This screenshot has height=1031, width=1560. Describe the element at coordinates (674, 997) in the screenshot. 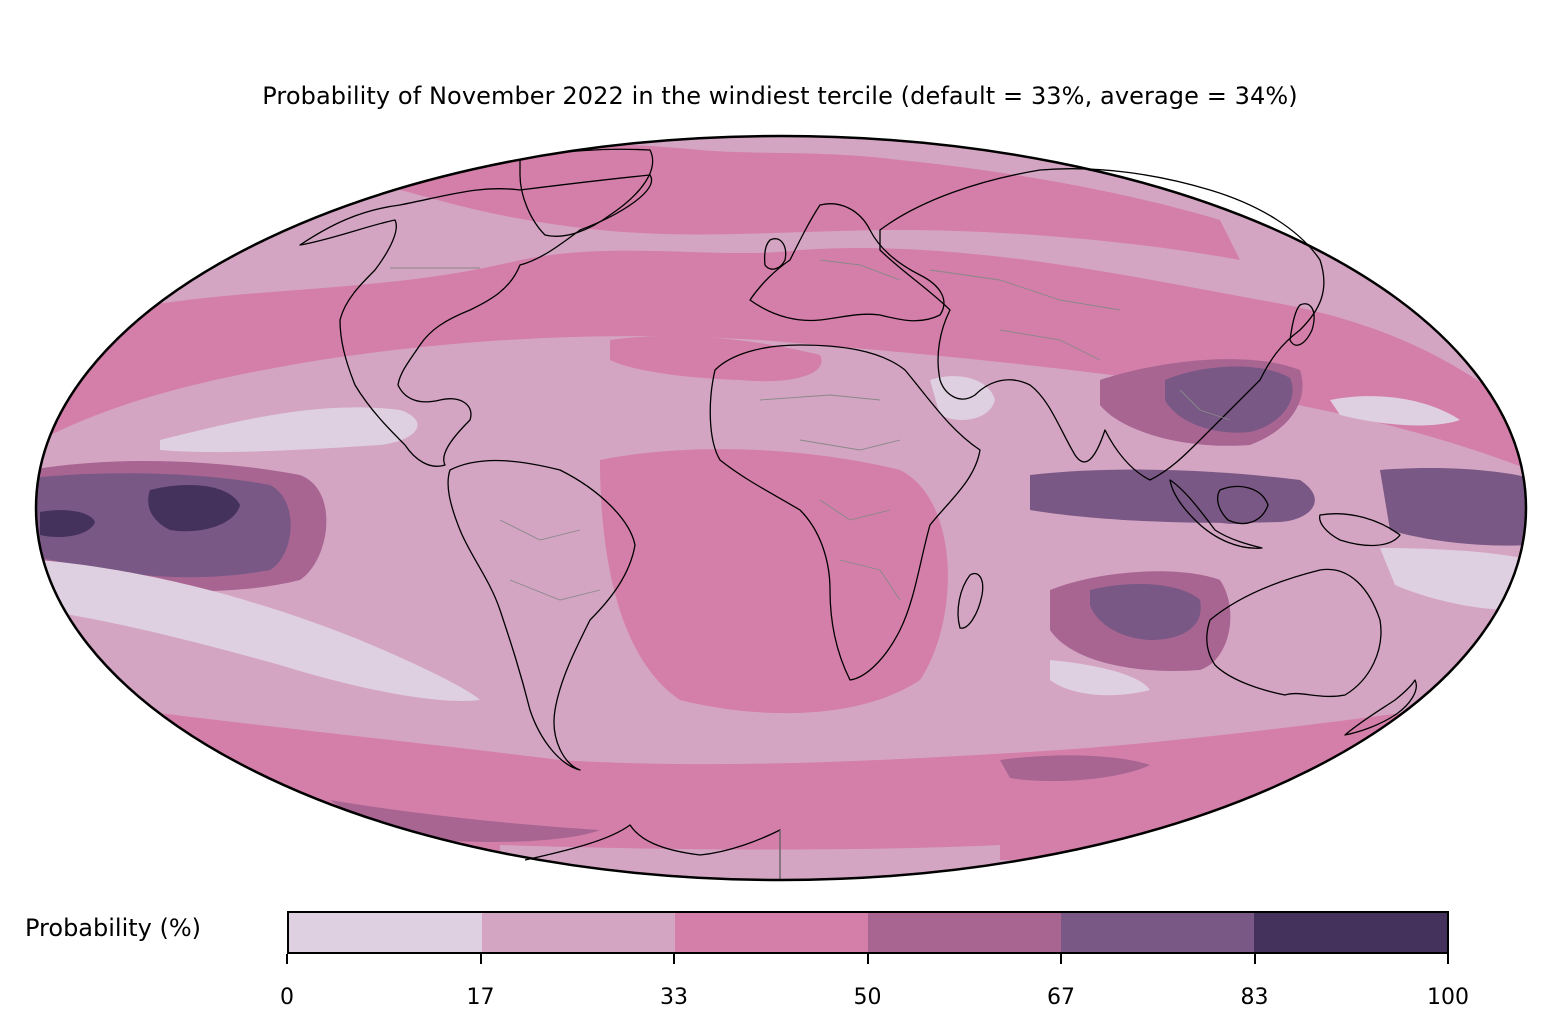

I see `colorbar-tick-label: 33` at that location.